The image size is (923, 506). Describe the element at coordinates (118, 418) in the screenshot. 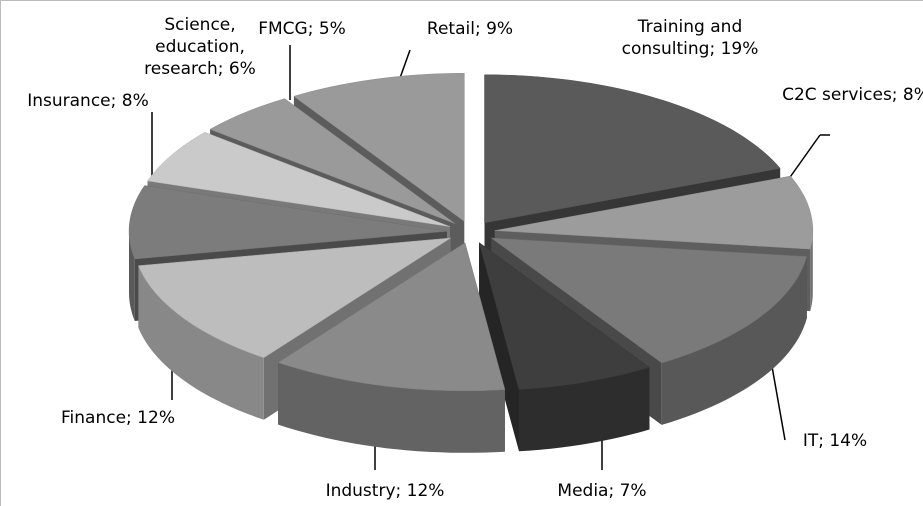

I see `data-label: Finance; 12%` at that location.